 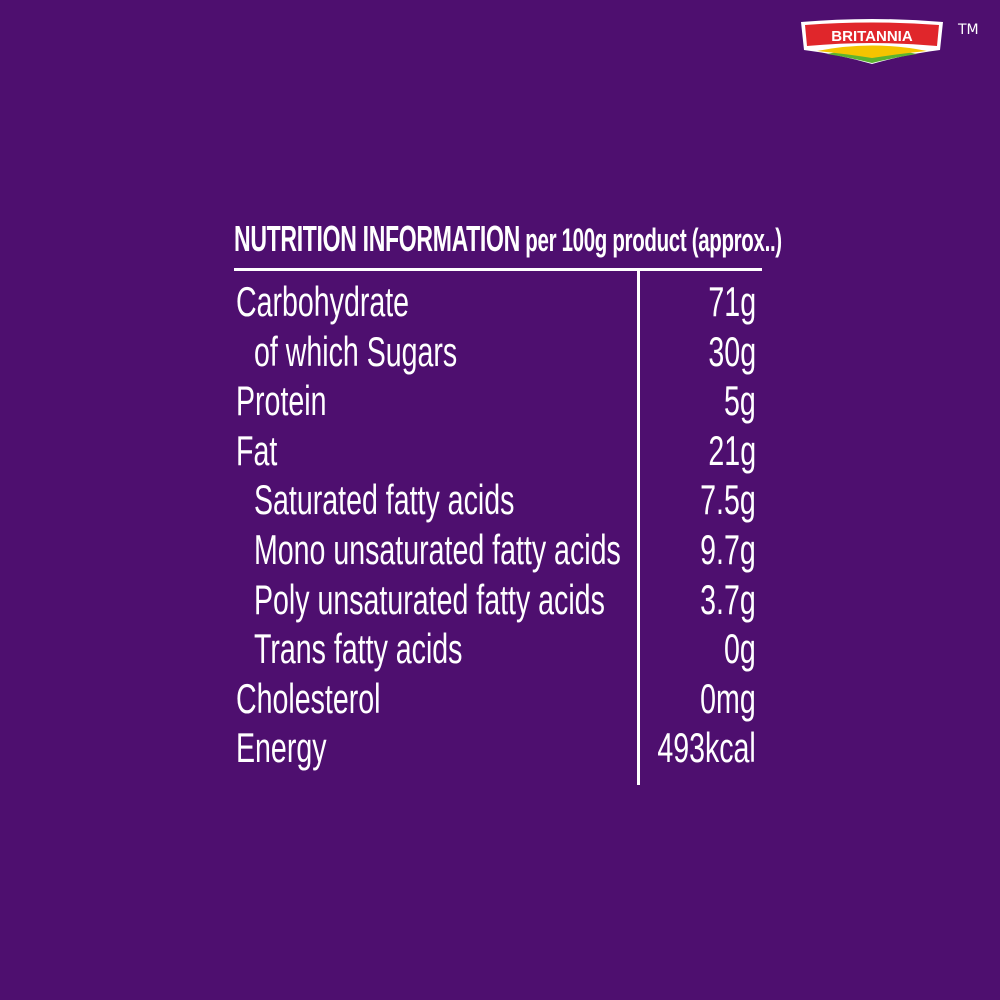 What do you see at coordinates (496, 303) in the screenshot?
I see `table-row: Carbohydrate 71g` at bounding box center [496, 303].